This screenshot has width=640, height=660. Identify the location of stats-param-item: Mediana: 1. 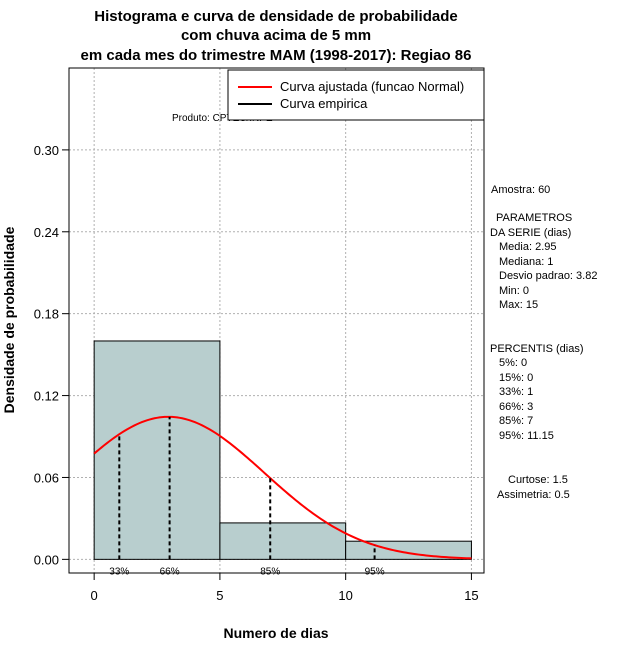
(526, 262).